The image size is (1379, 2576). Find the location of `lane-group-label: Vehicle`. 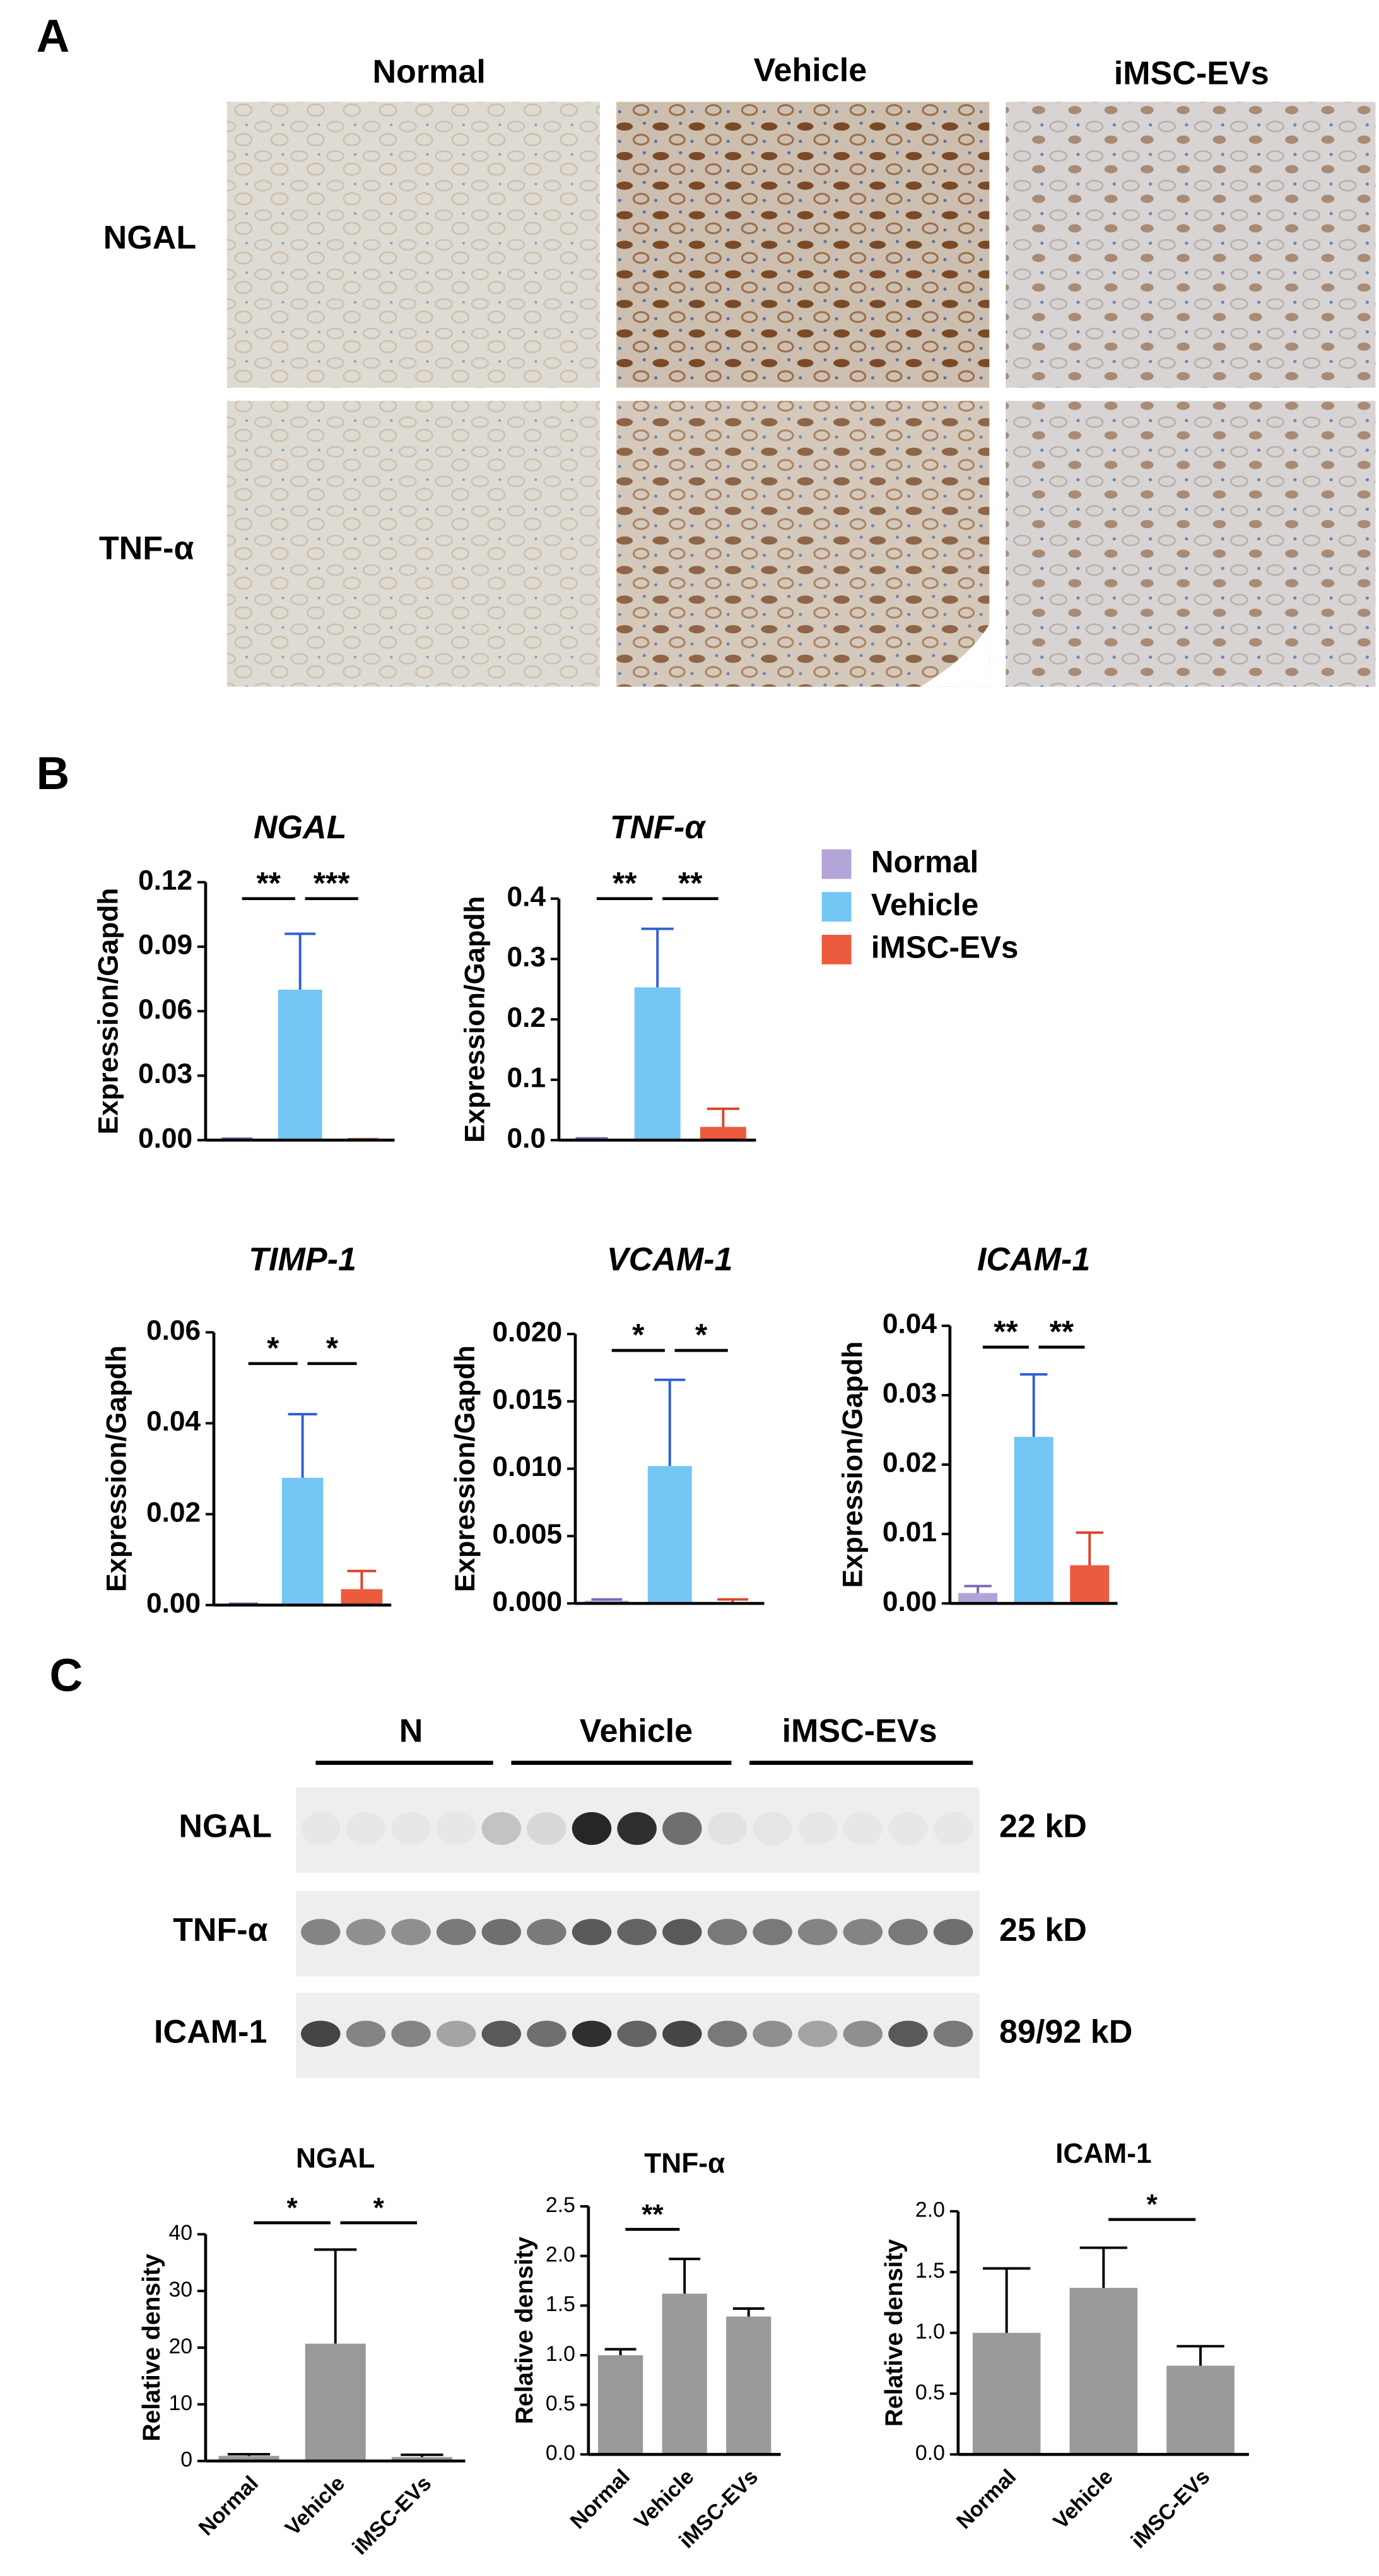

lane-group-label: Vehicle is located at coordinates (636, 1731).